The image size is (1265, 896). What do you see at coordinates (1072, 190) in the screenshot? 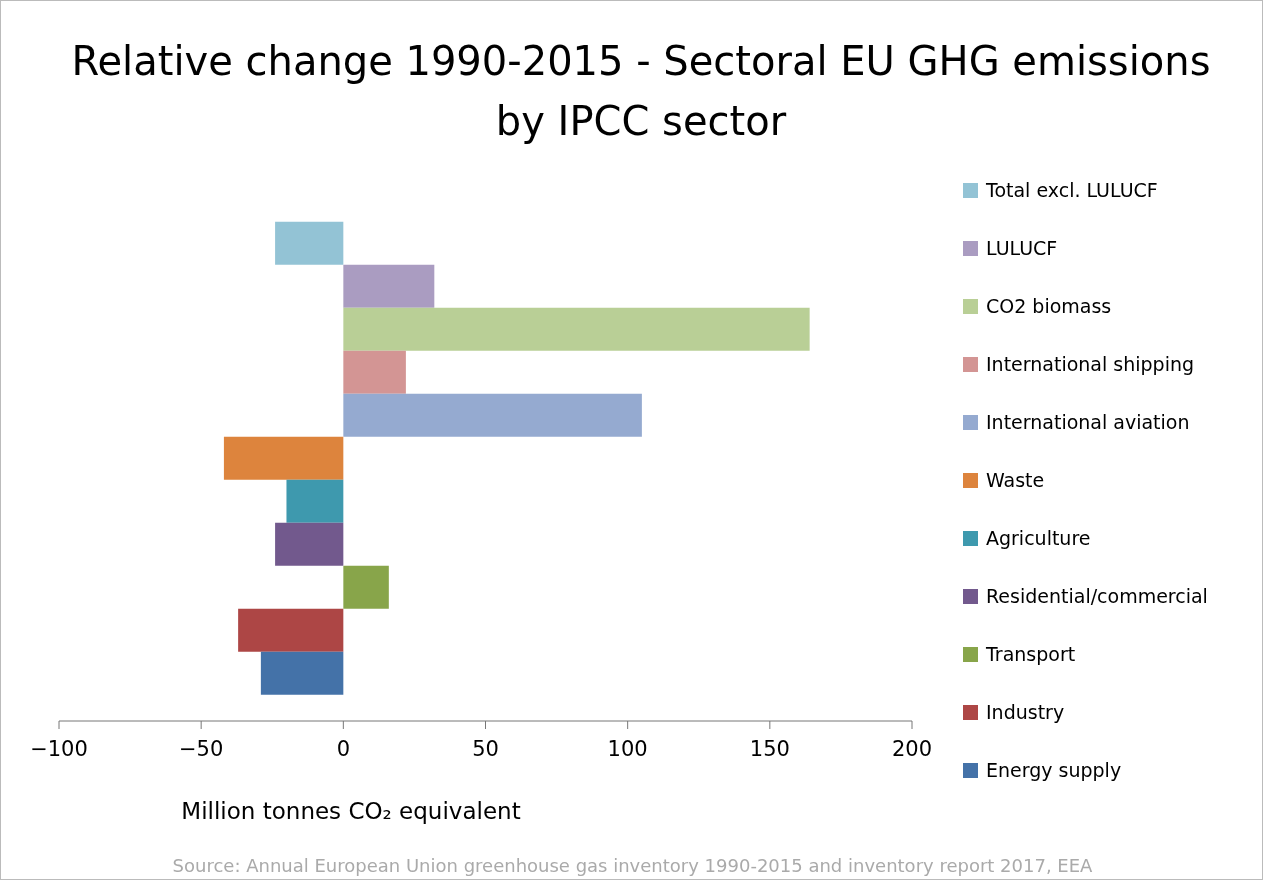
I see `legend-label: Total excl. LULUCF` at bounding box center [1072, 190].